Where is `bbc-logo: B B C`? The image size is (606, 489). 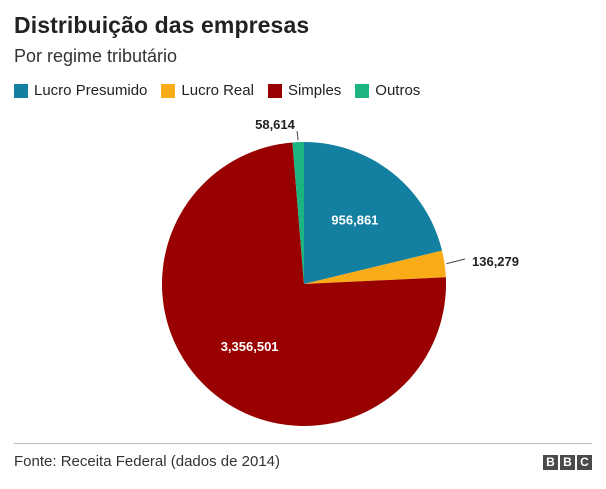 bbc-logo: B B C is located at coordinates (566, 462).